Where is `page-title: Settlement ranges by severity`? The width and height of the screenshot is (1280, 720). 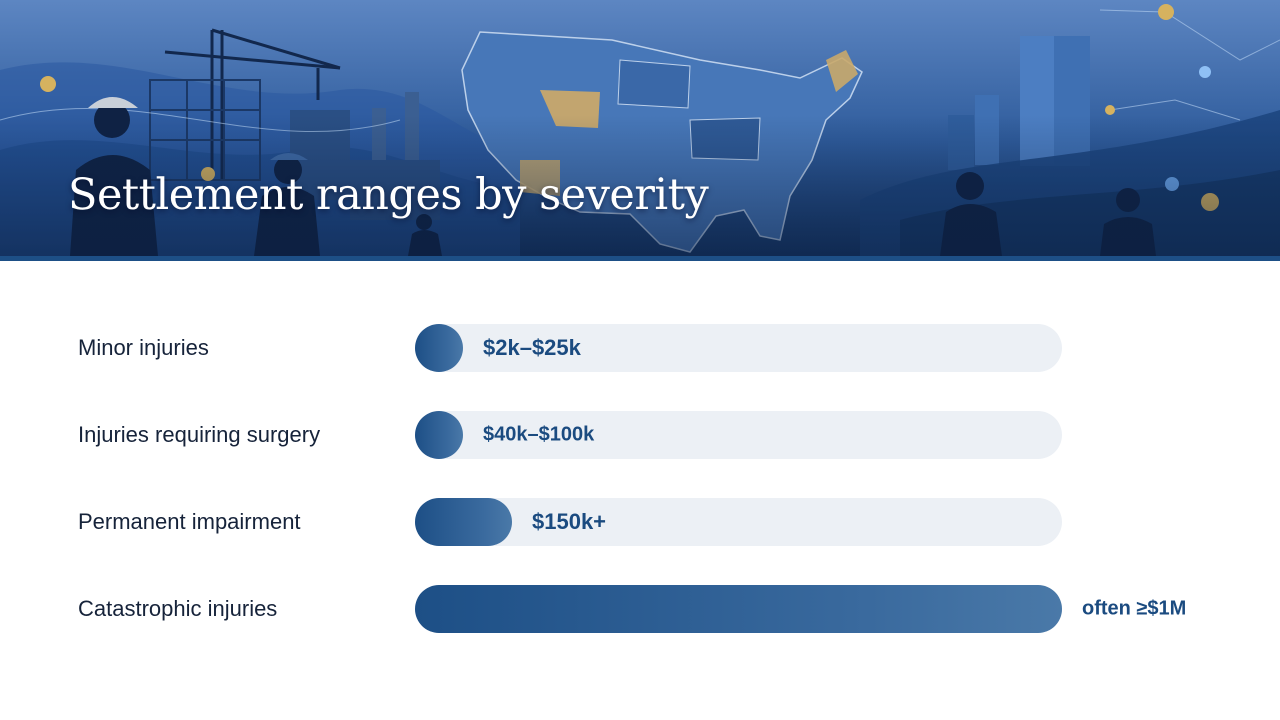
page-title: Settlement ranges by severity is located at coordinates (388, 195).